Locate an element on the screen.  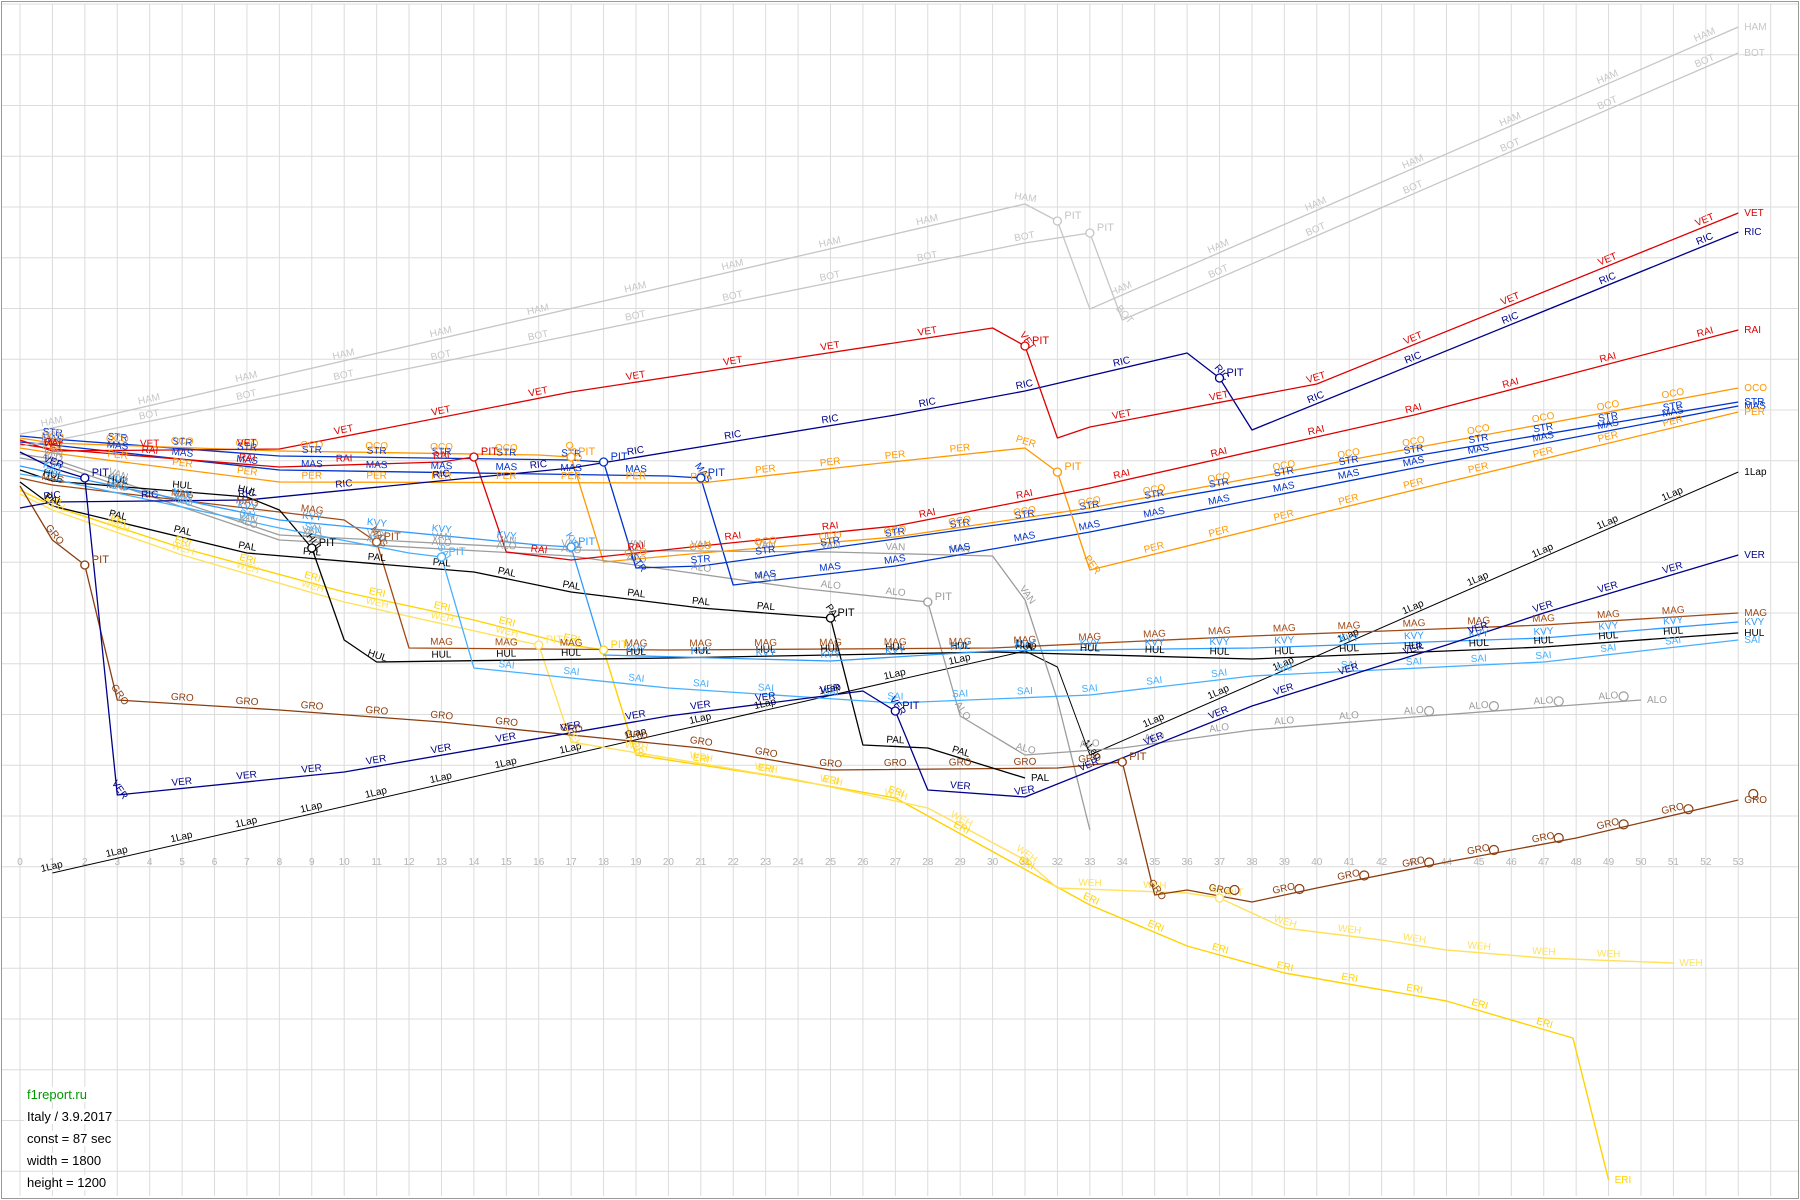
svg-text: 40 is located at coordinates (1317, 862).